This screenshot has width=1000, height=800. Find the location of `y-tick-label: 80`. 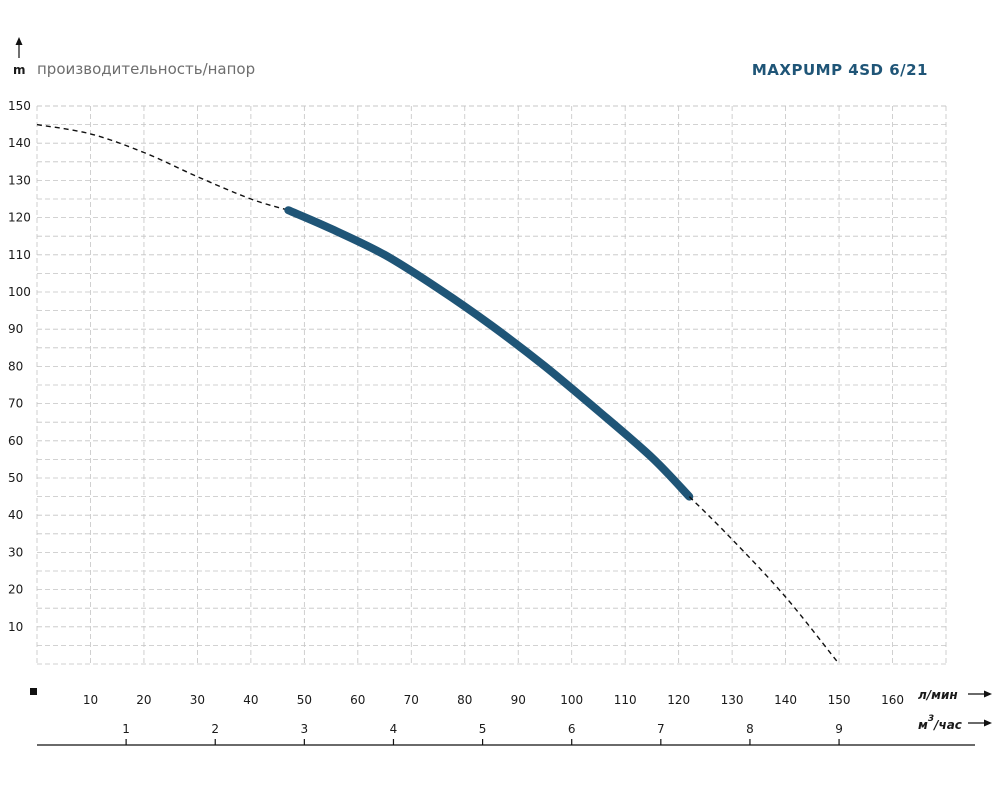

y-tick-label: 80 is located at coordinates (15, 366).